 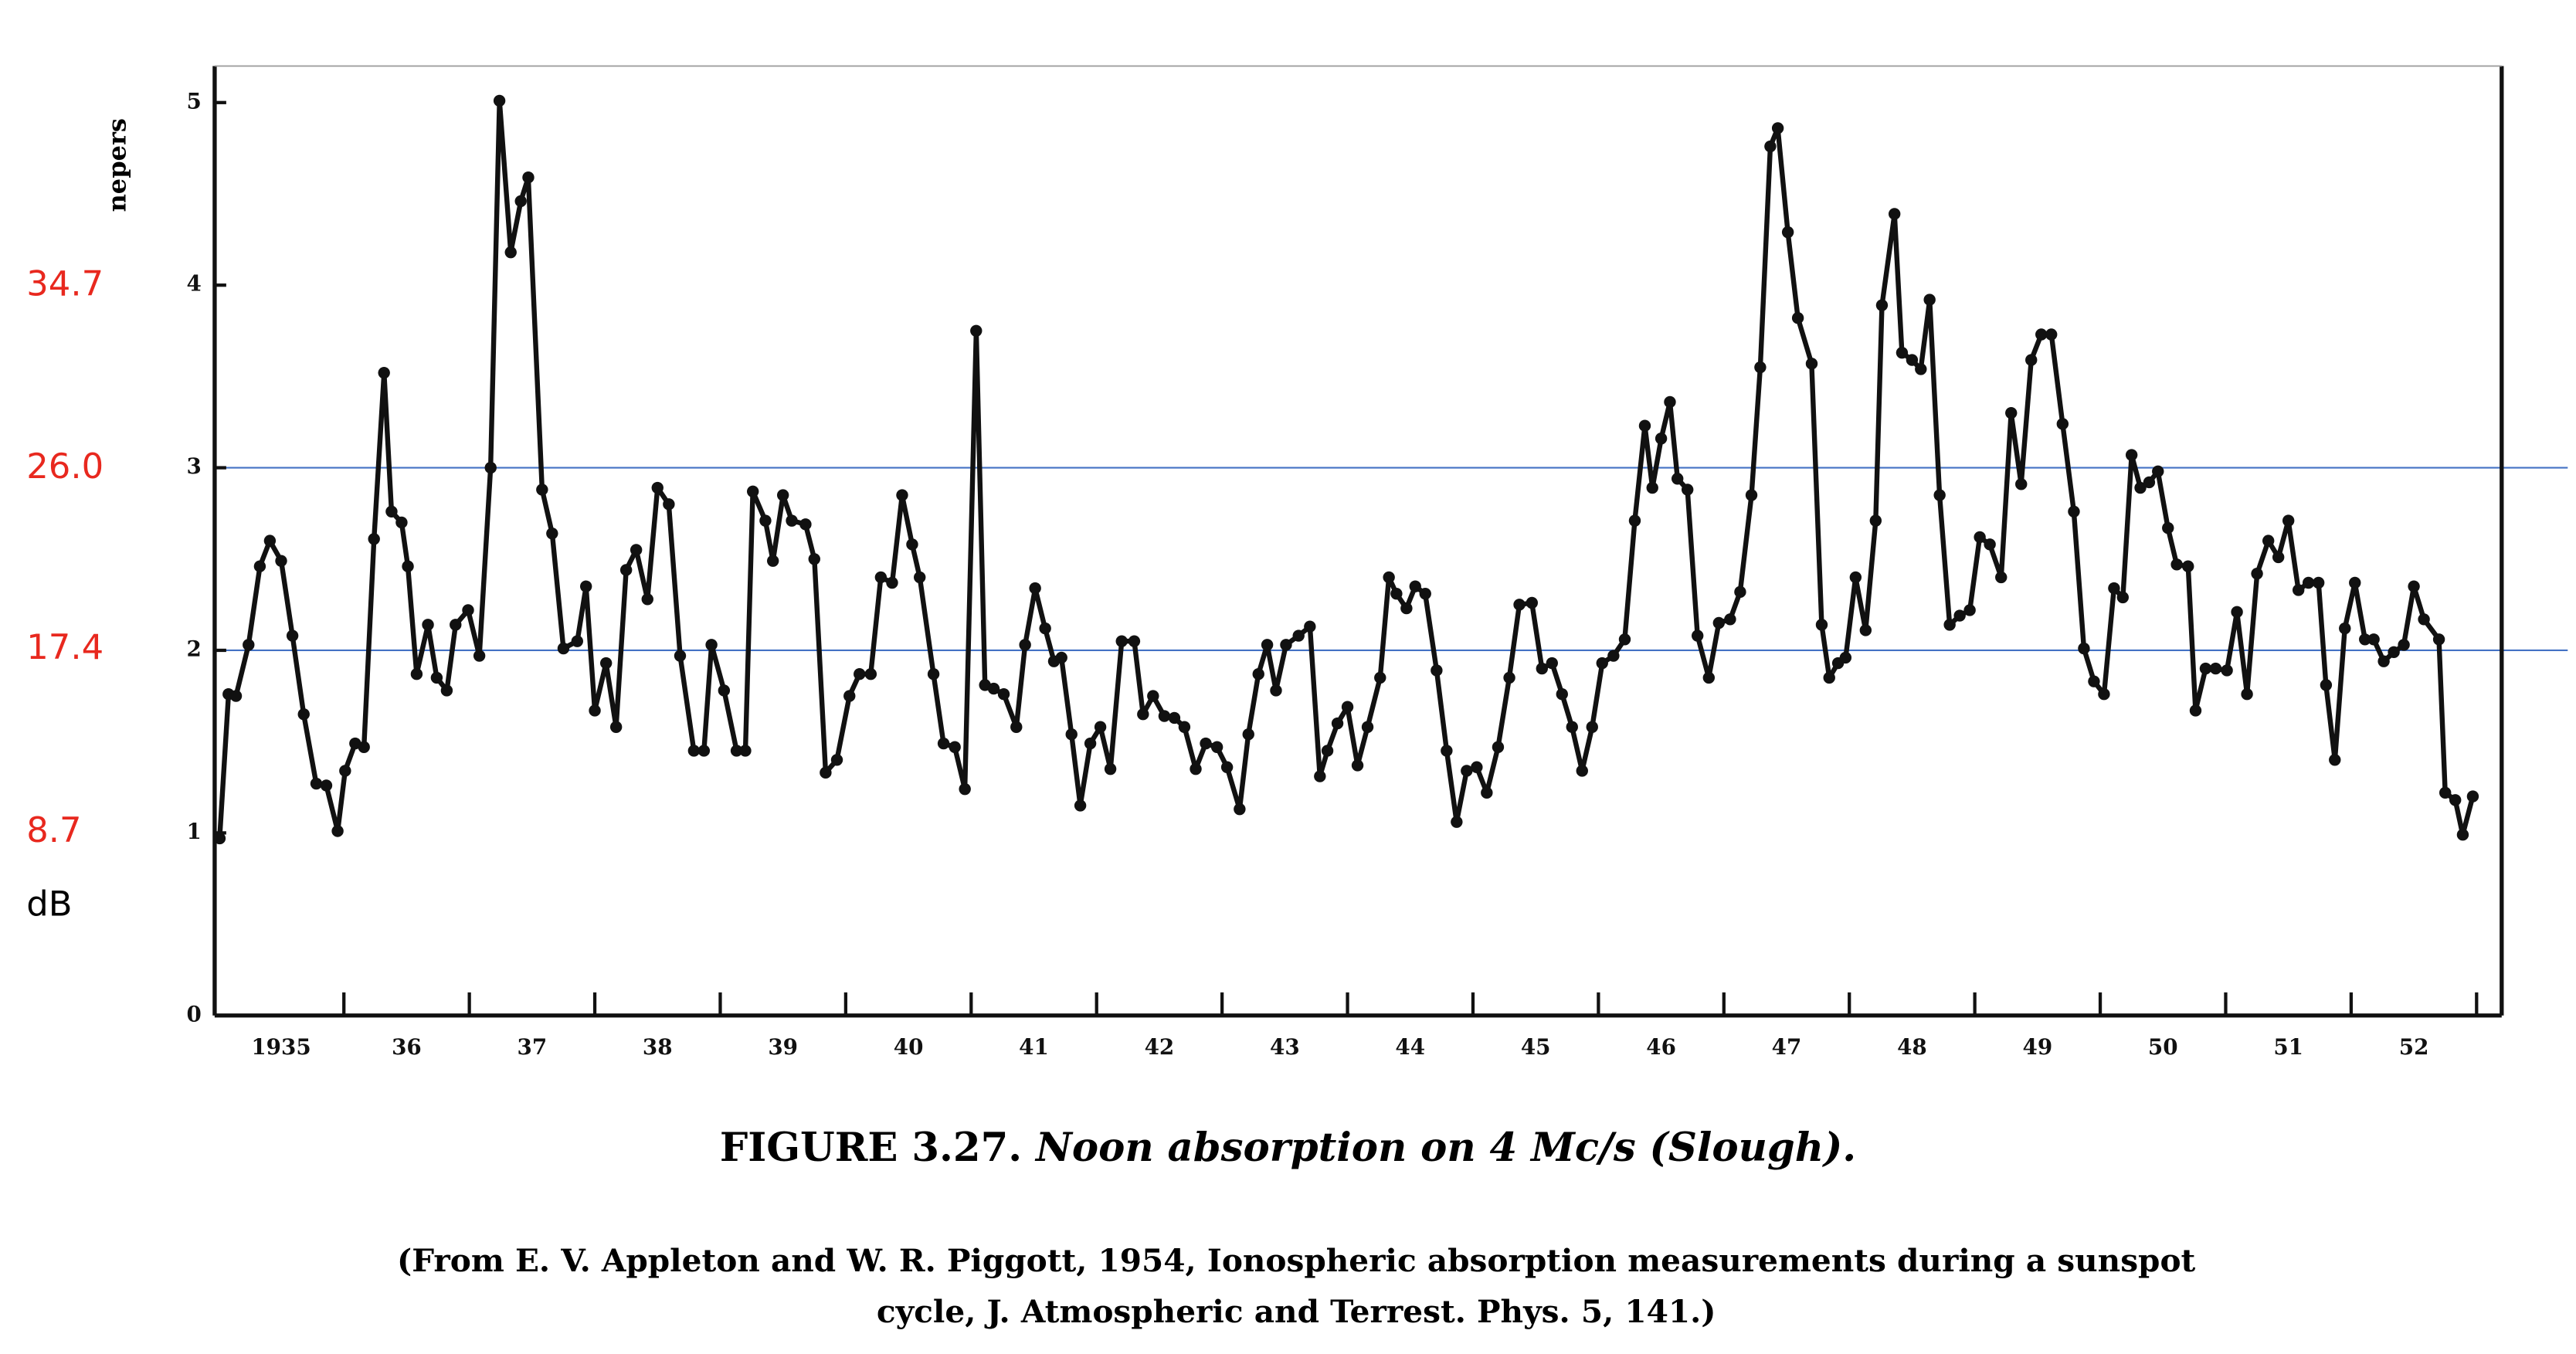 I want to click on x-tick-label: 40, so click(x=909, y=1047).